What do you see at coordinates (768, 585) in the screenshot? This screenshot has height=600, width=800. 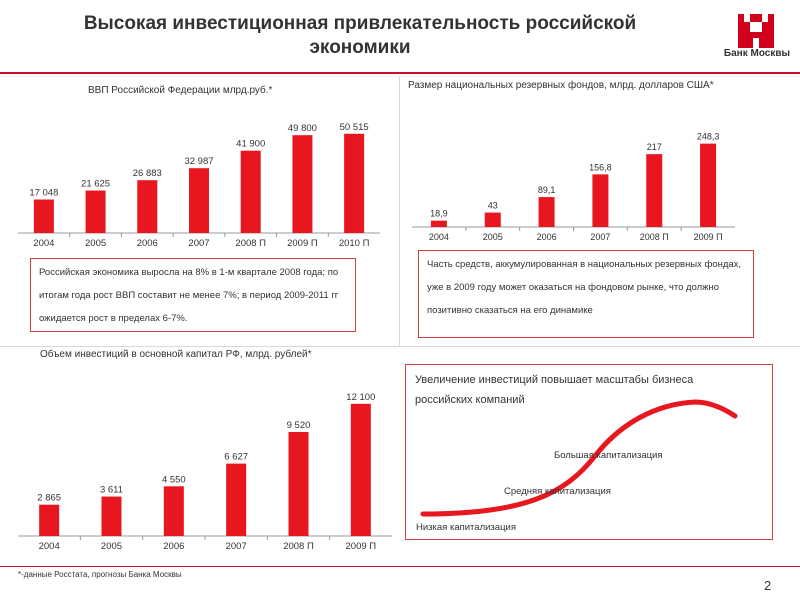 I see `page-number: 2` at bounding box center [768, 585].